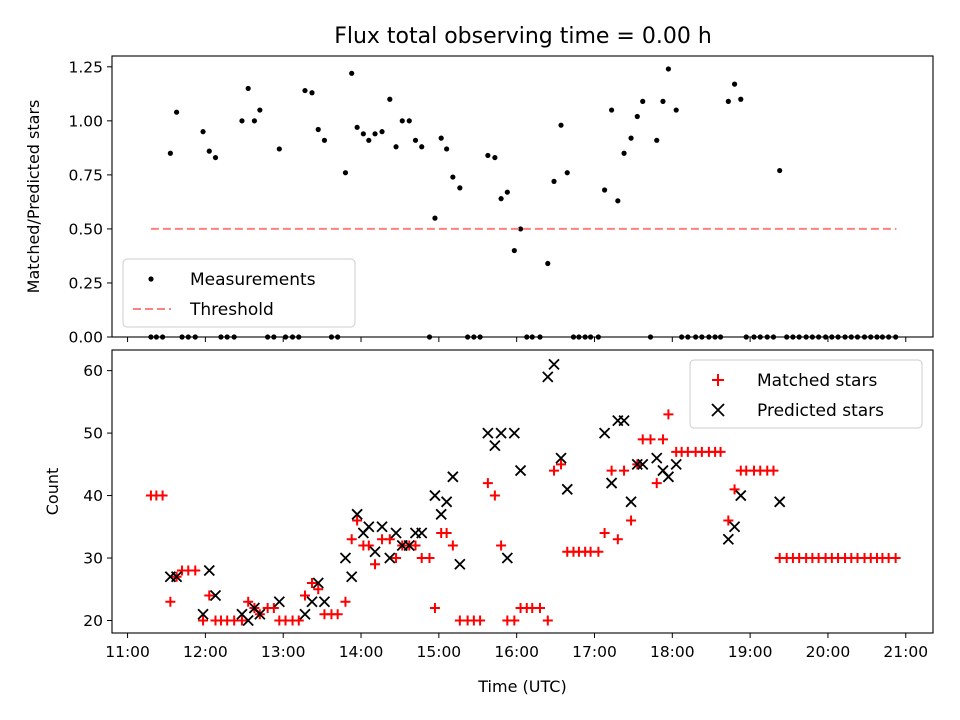 The image size is (960, 720). Describe the element at coordinates (750, 652) in the screenshot. I see `x-tick-label: 19:00` at that location.